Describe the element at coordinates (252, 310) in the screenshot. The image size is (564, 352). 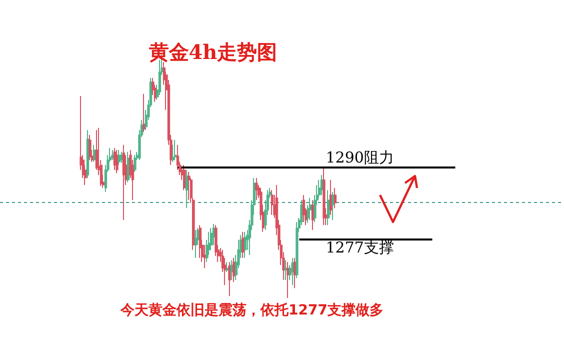
I see `text: 今天黄金依旧是震荡，依托1277支撑做多` at that location.